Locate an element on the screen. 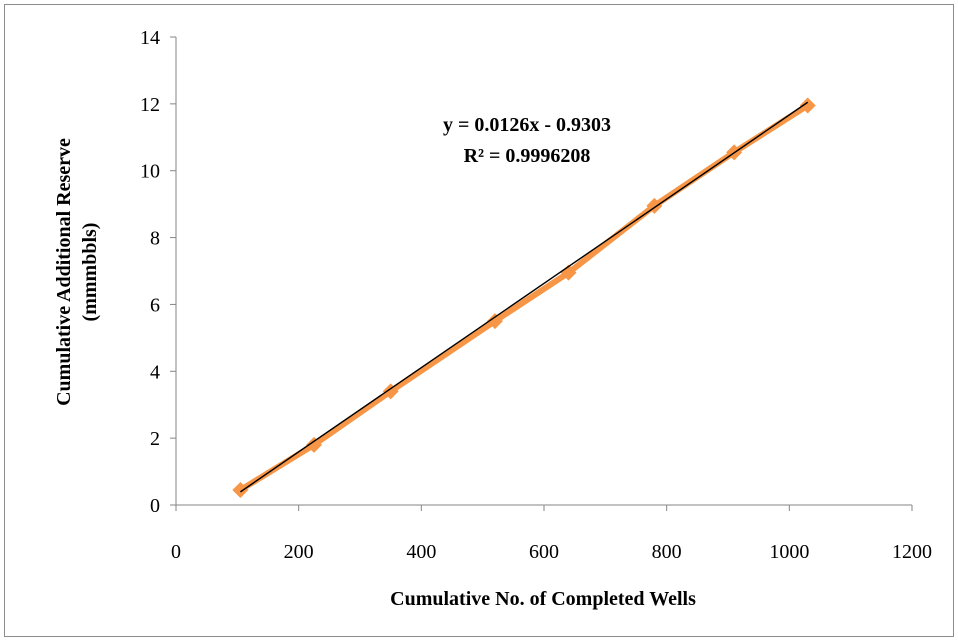  x-tick-label: 0 is located at coordinates (176, 552).